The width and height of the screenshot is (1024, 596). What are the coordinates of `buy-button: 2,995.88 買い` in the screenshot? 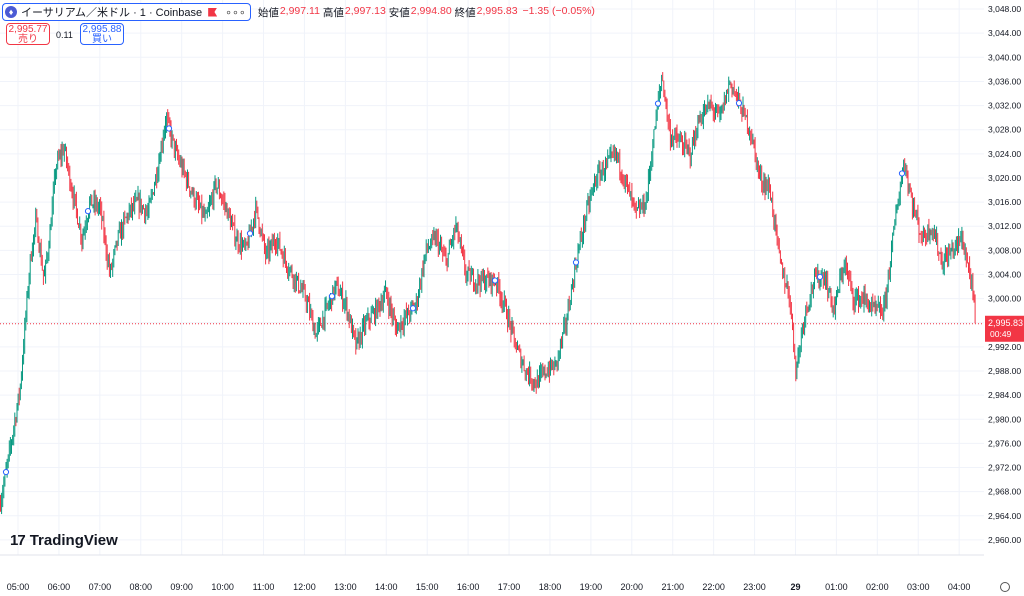 It's located at (102, 34).